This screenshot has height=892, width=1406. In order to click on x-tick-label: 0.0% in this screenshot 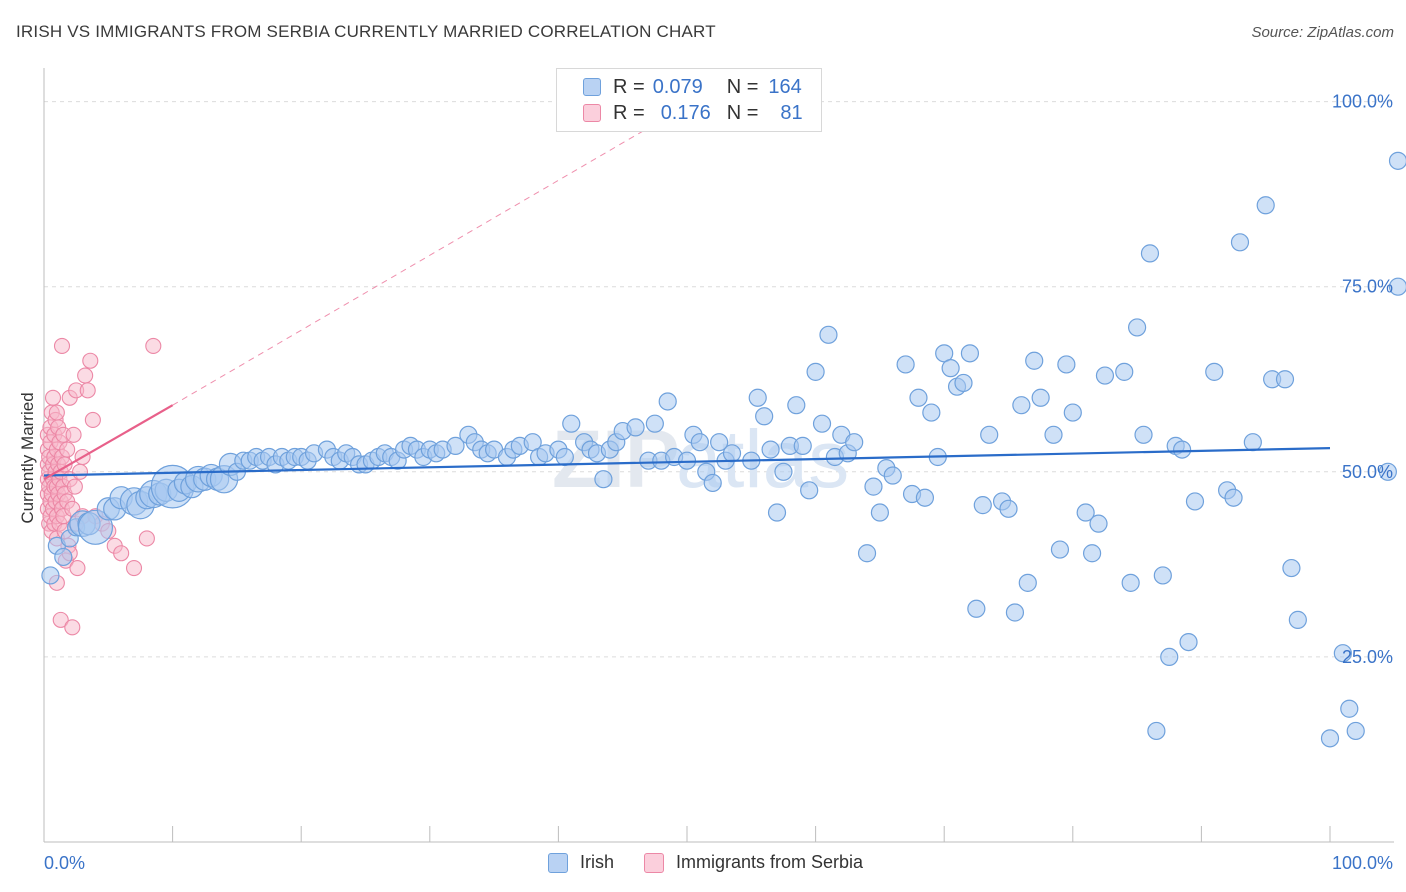, I will do `click(64, 863)`.